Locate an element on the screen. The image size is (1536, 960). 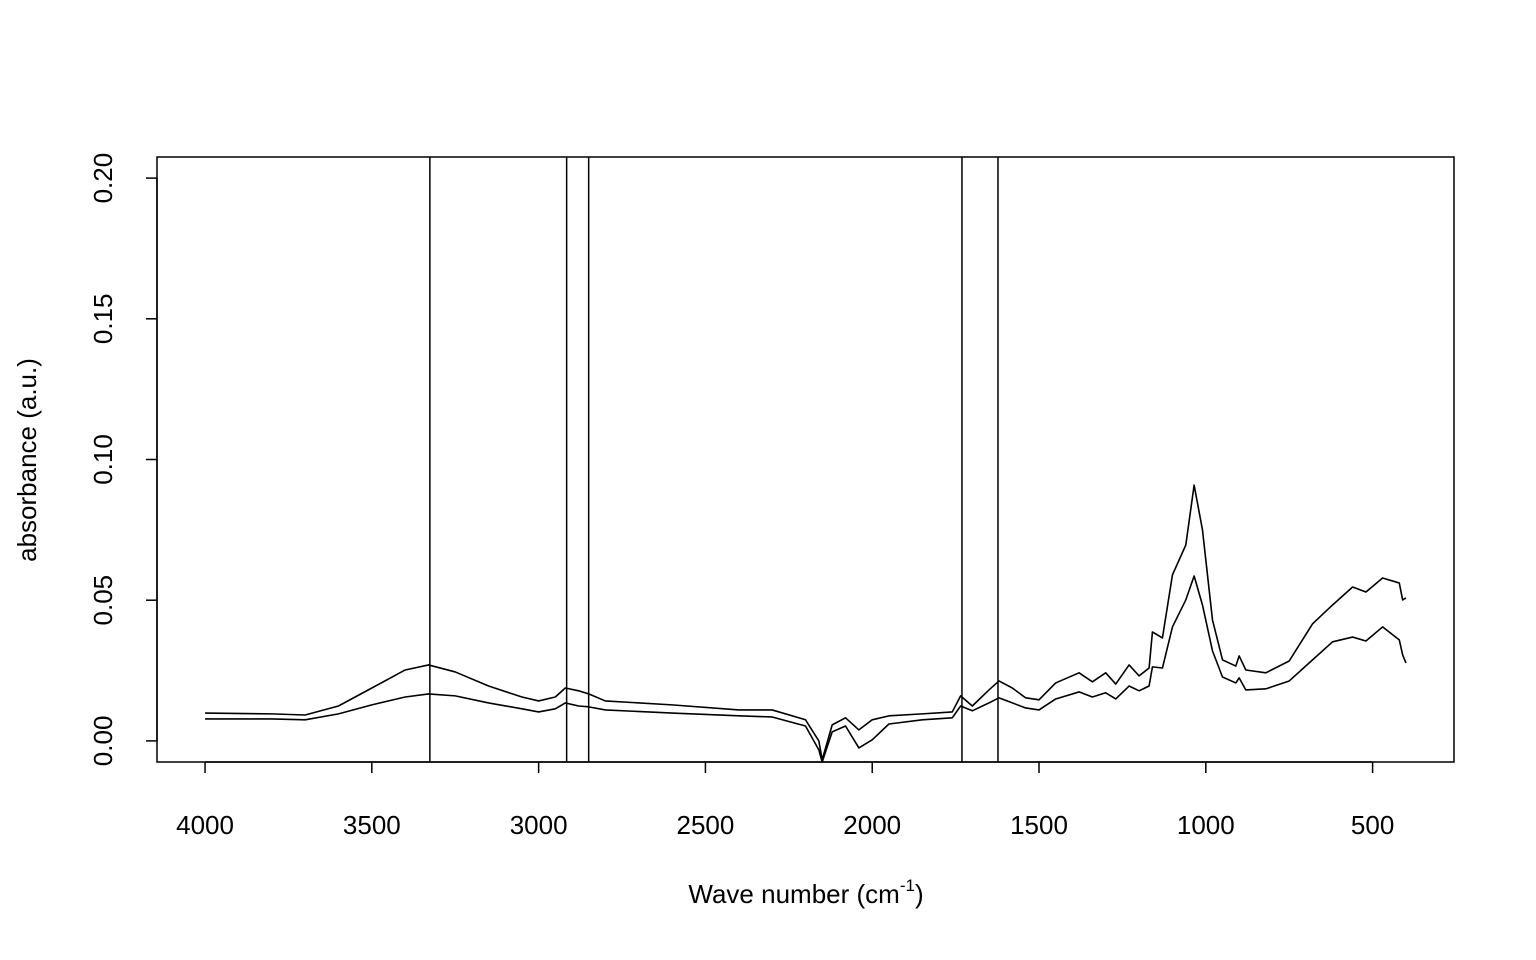
x-tick-label: 3500 is located at coordinates (372, 825).